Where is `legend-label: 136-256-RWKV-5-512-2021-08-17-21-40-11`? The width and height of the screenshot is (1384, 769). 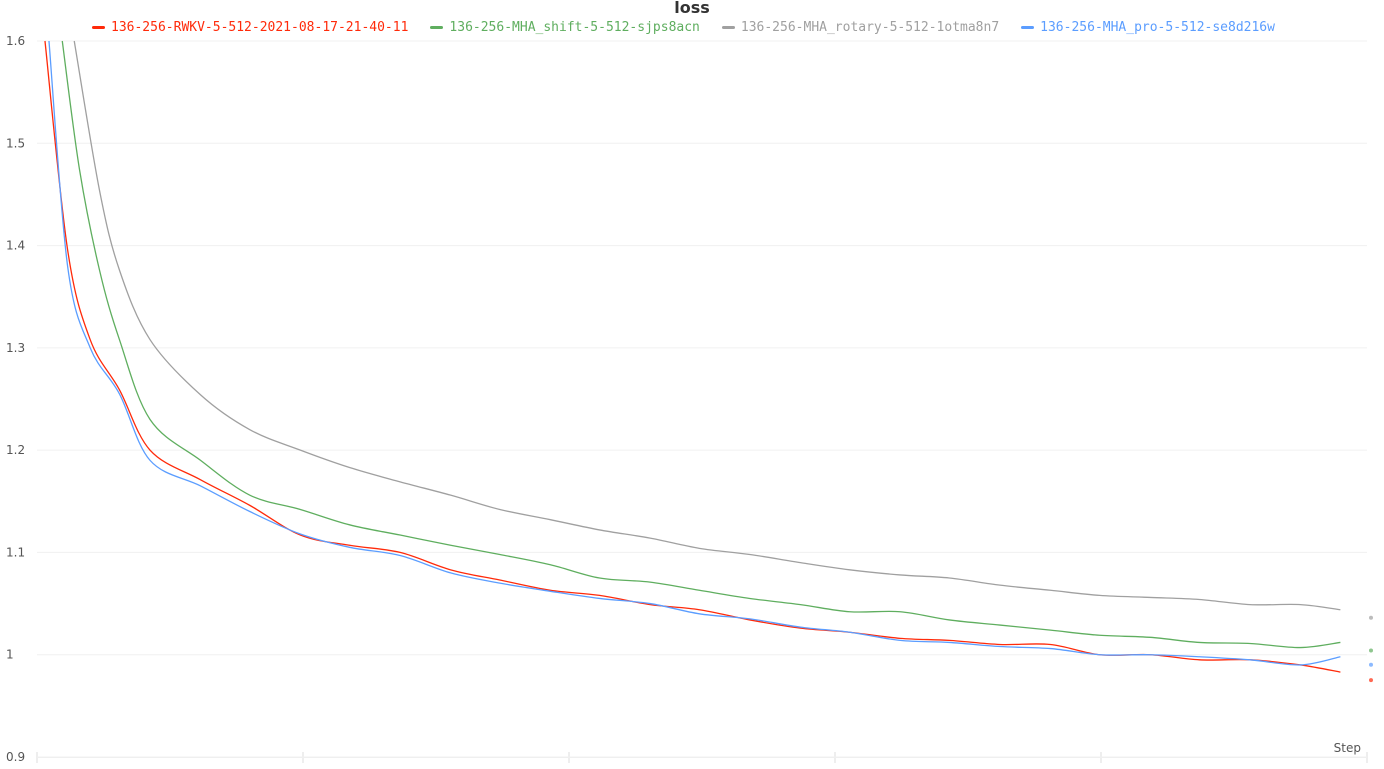 legend-label: 136-256-RWKV-5-512-2021-08-17-21-40-11 is located at coordinates (260, 27).